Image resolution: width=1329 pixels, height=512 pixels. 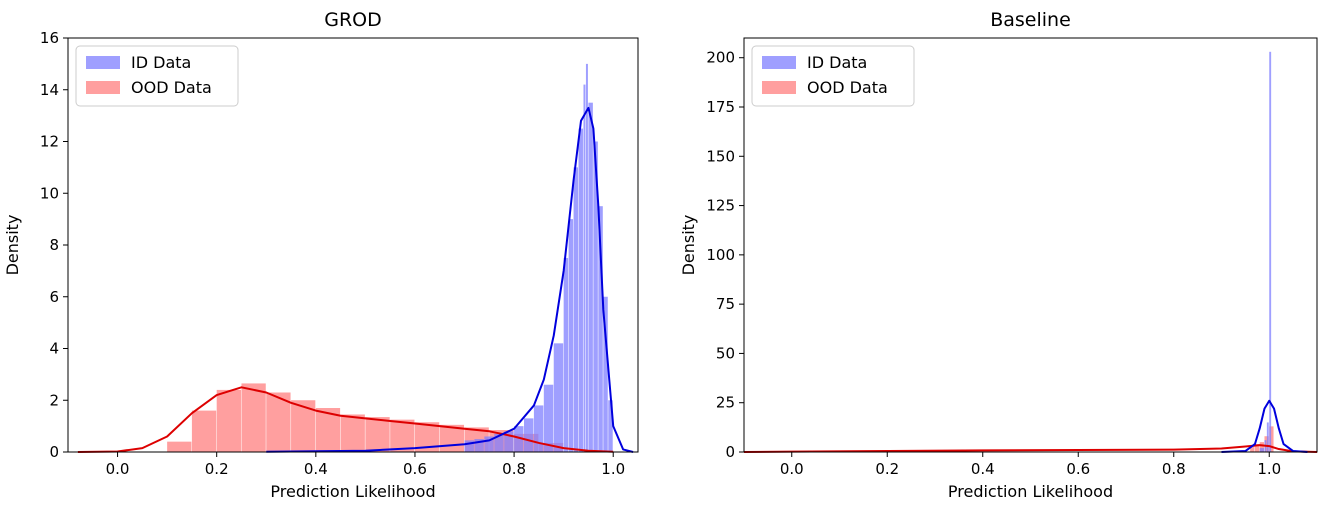 I want to click on y-tick-label: 75, so click(x=725, y=304).